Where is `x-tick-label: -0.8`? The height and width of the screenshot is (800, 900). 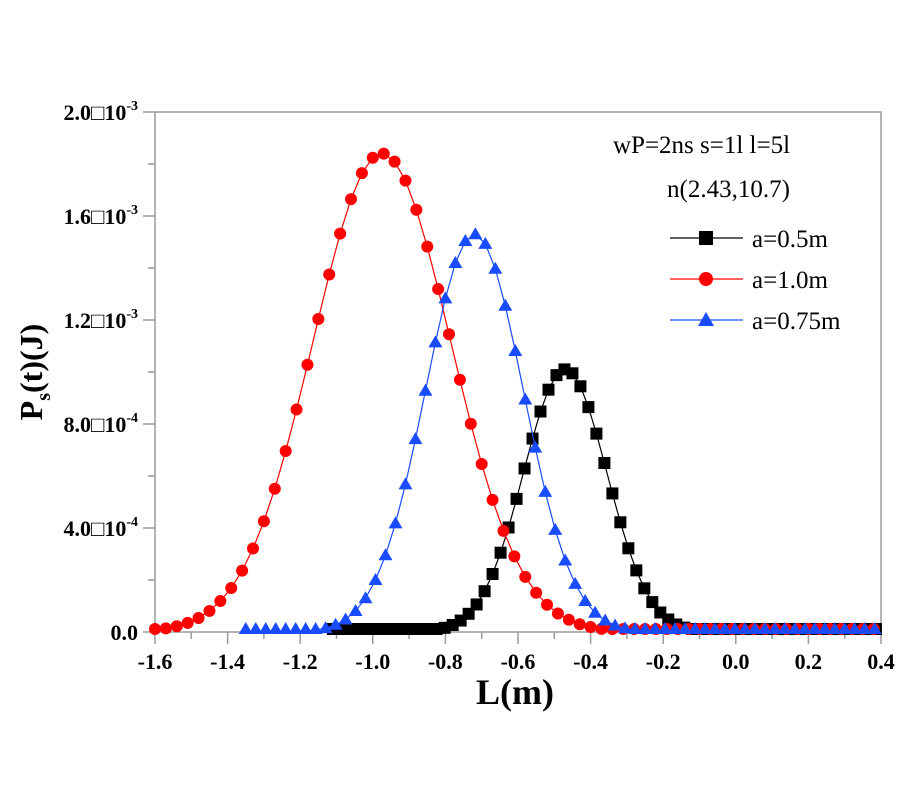
x-tick-label: -0.8 is located at coordinates (445, 661).